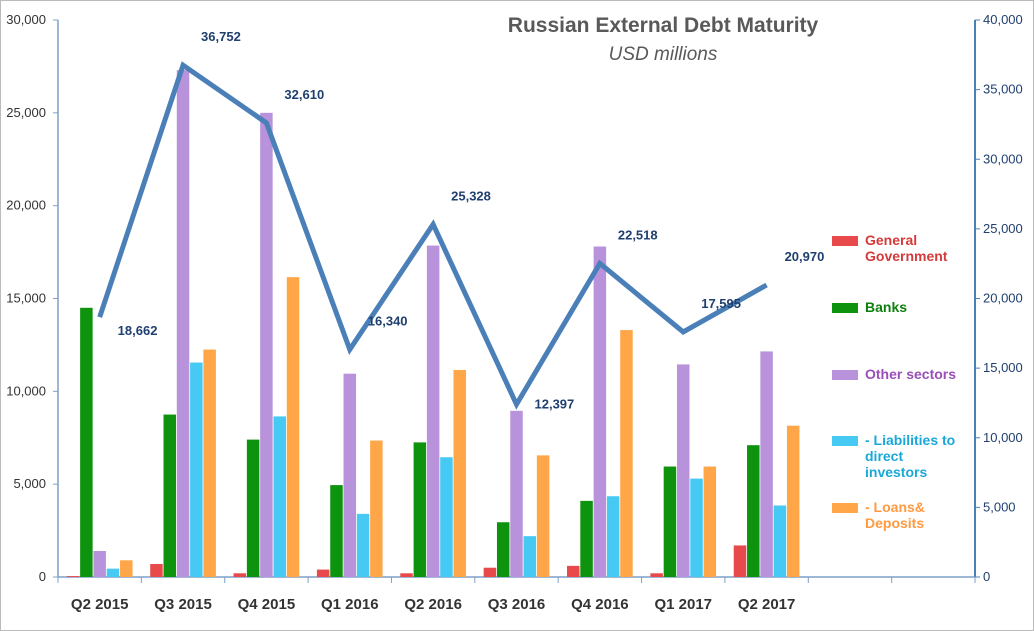  I want to click on data-label: 25,328, so click(471, 195).